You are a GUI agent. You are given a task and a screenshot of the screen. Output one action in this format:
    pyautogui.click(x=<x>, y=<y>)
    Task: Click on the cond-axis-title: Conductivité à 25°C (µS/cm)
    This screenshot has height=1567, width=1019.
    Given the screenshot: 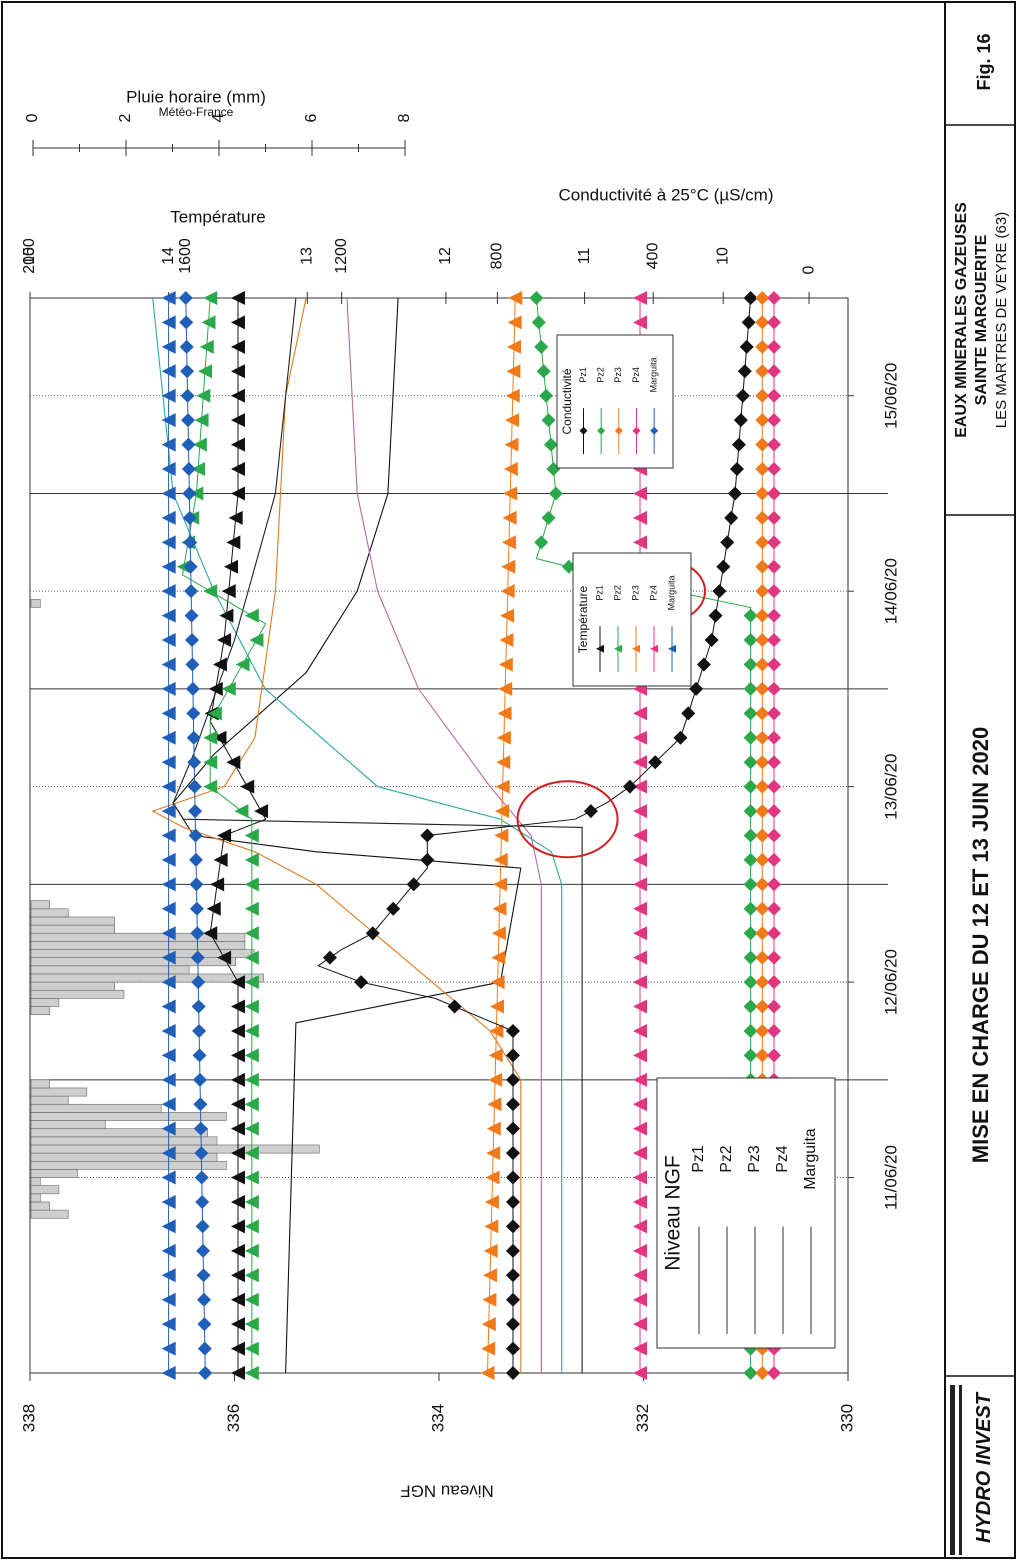 What is the action you would take?
    pyautogui.click(x=666, y=194)
    